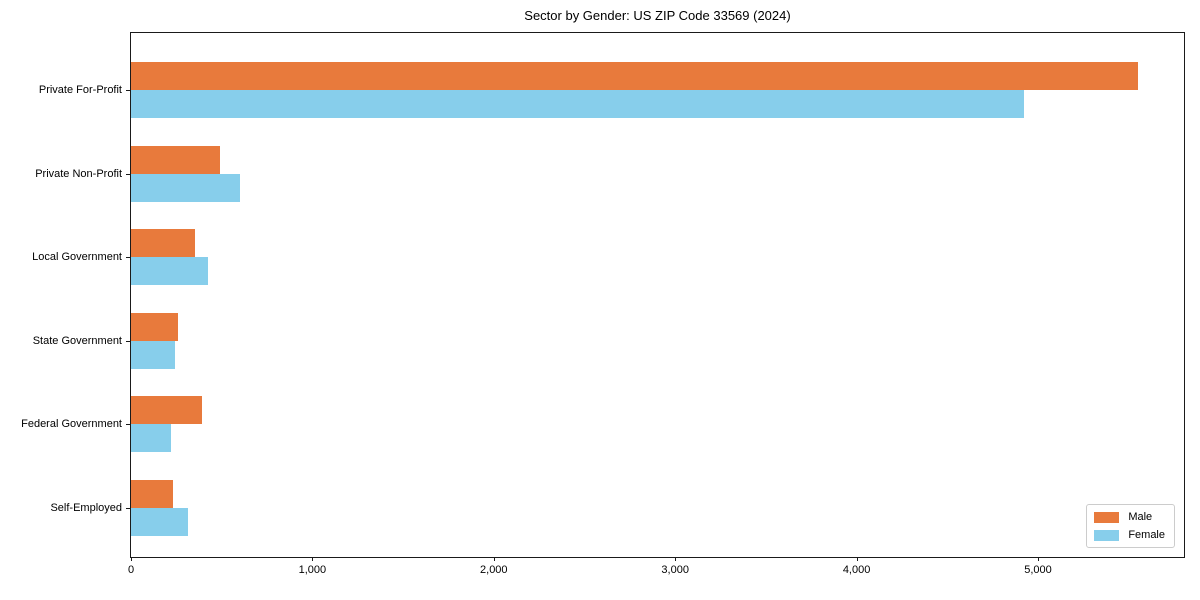 This screenshot has width=1200, height=600. What do you see at coordinates (1146, 535) in the screenshot?
I see `legend-label-female: Female` at bounding box center [1146, 535].